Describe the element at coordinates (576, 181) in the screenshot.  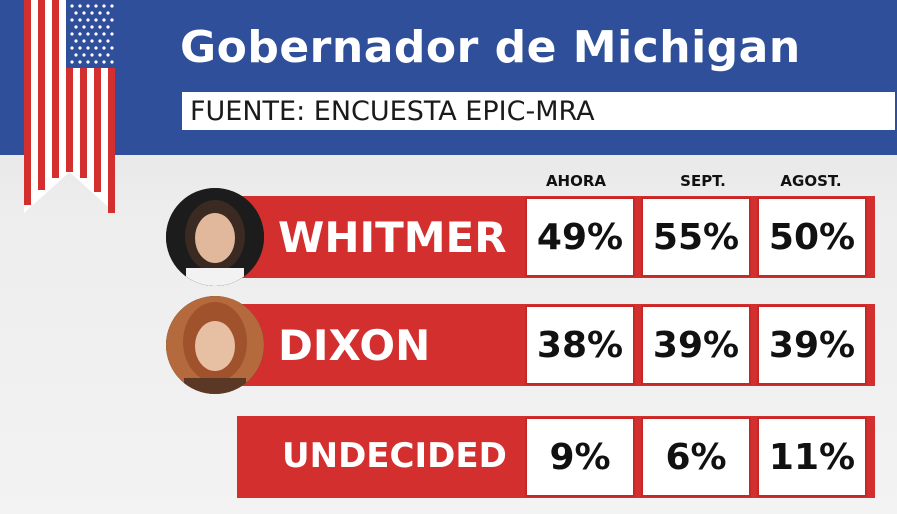
I see `column-header-ahora: AHORA` at that location.